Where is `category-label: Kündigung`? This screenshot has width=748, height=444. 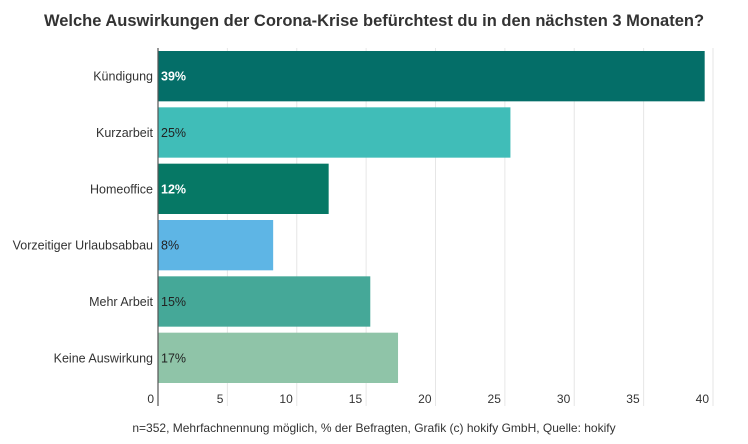
category-label: Kündigung is located at coordinates (123, 77).